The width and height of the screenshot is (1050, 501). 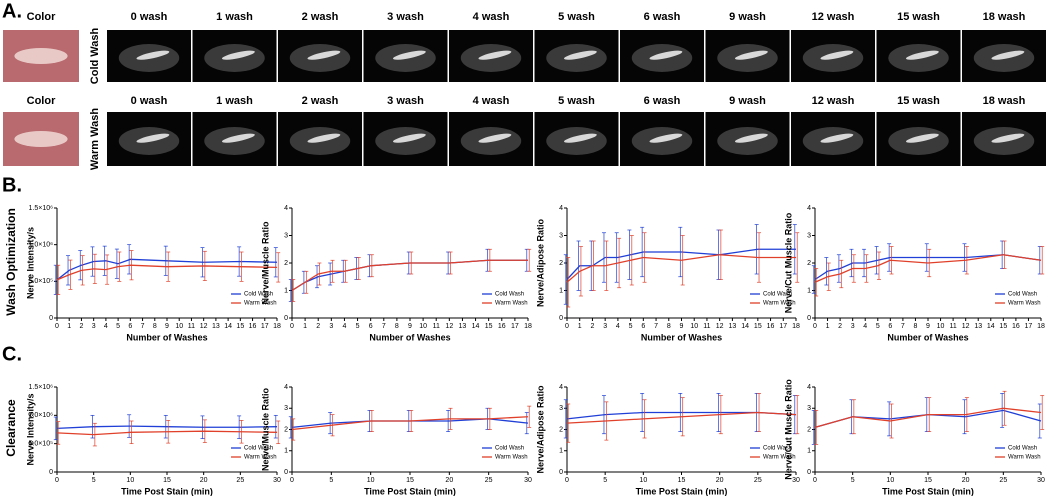 I want to click on x-axis-label: Number of Washes, so click(x=409, y=337).